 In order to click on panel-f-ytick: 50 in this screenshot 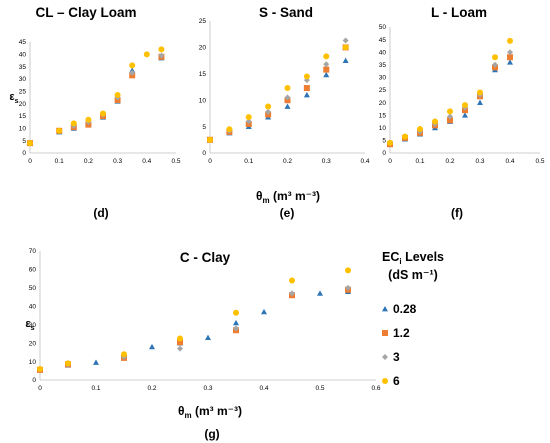, I will do `click(383, 27)`.